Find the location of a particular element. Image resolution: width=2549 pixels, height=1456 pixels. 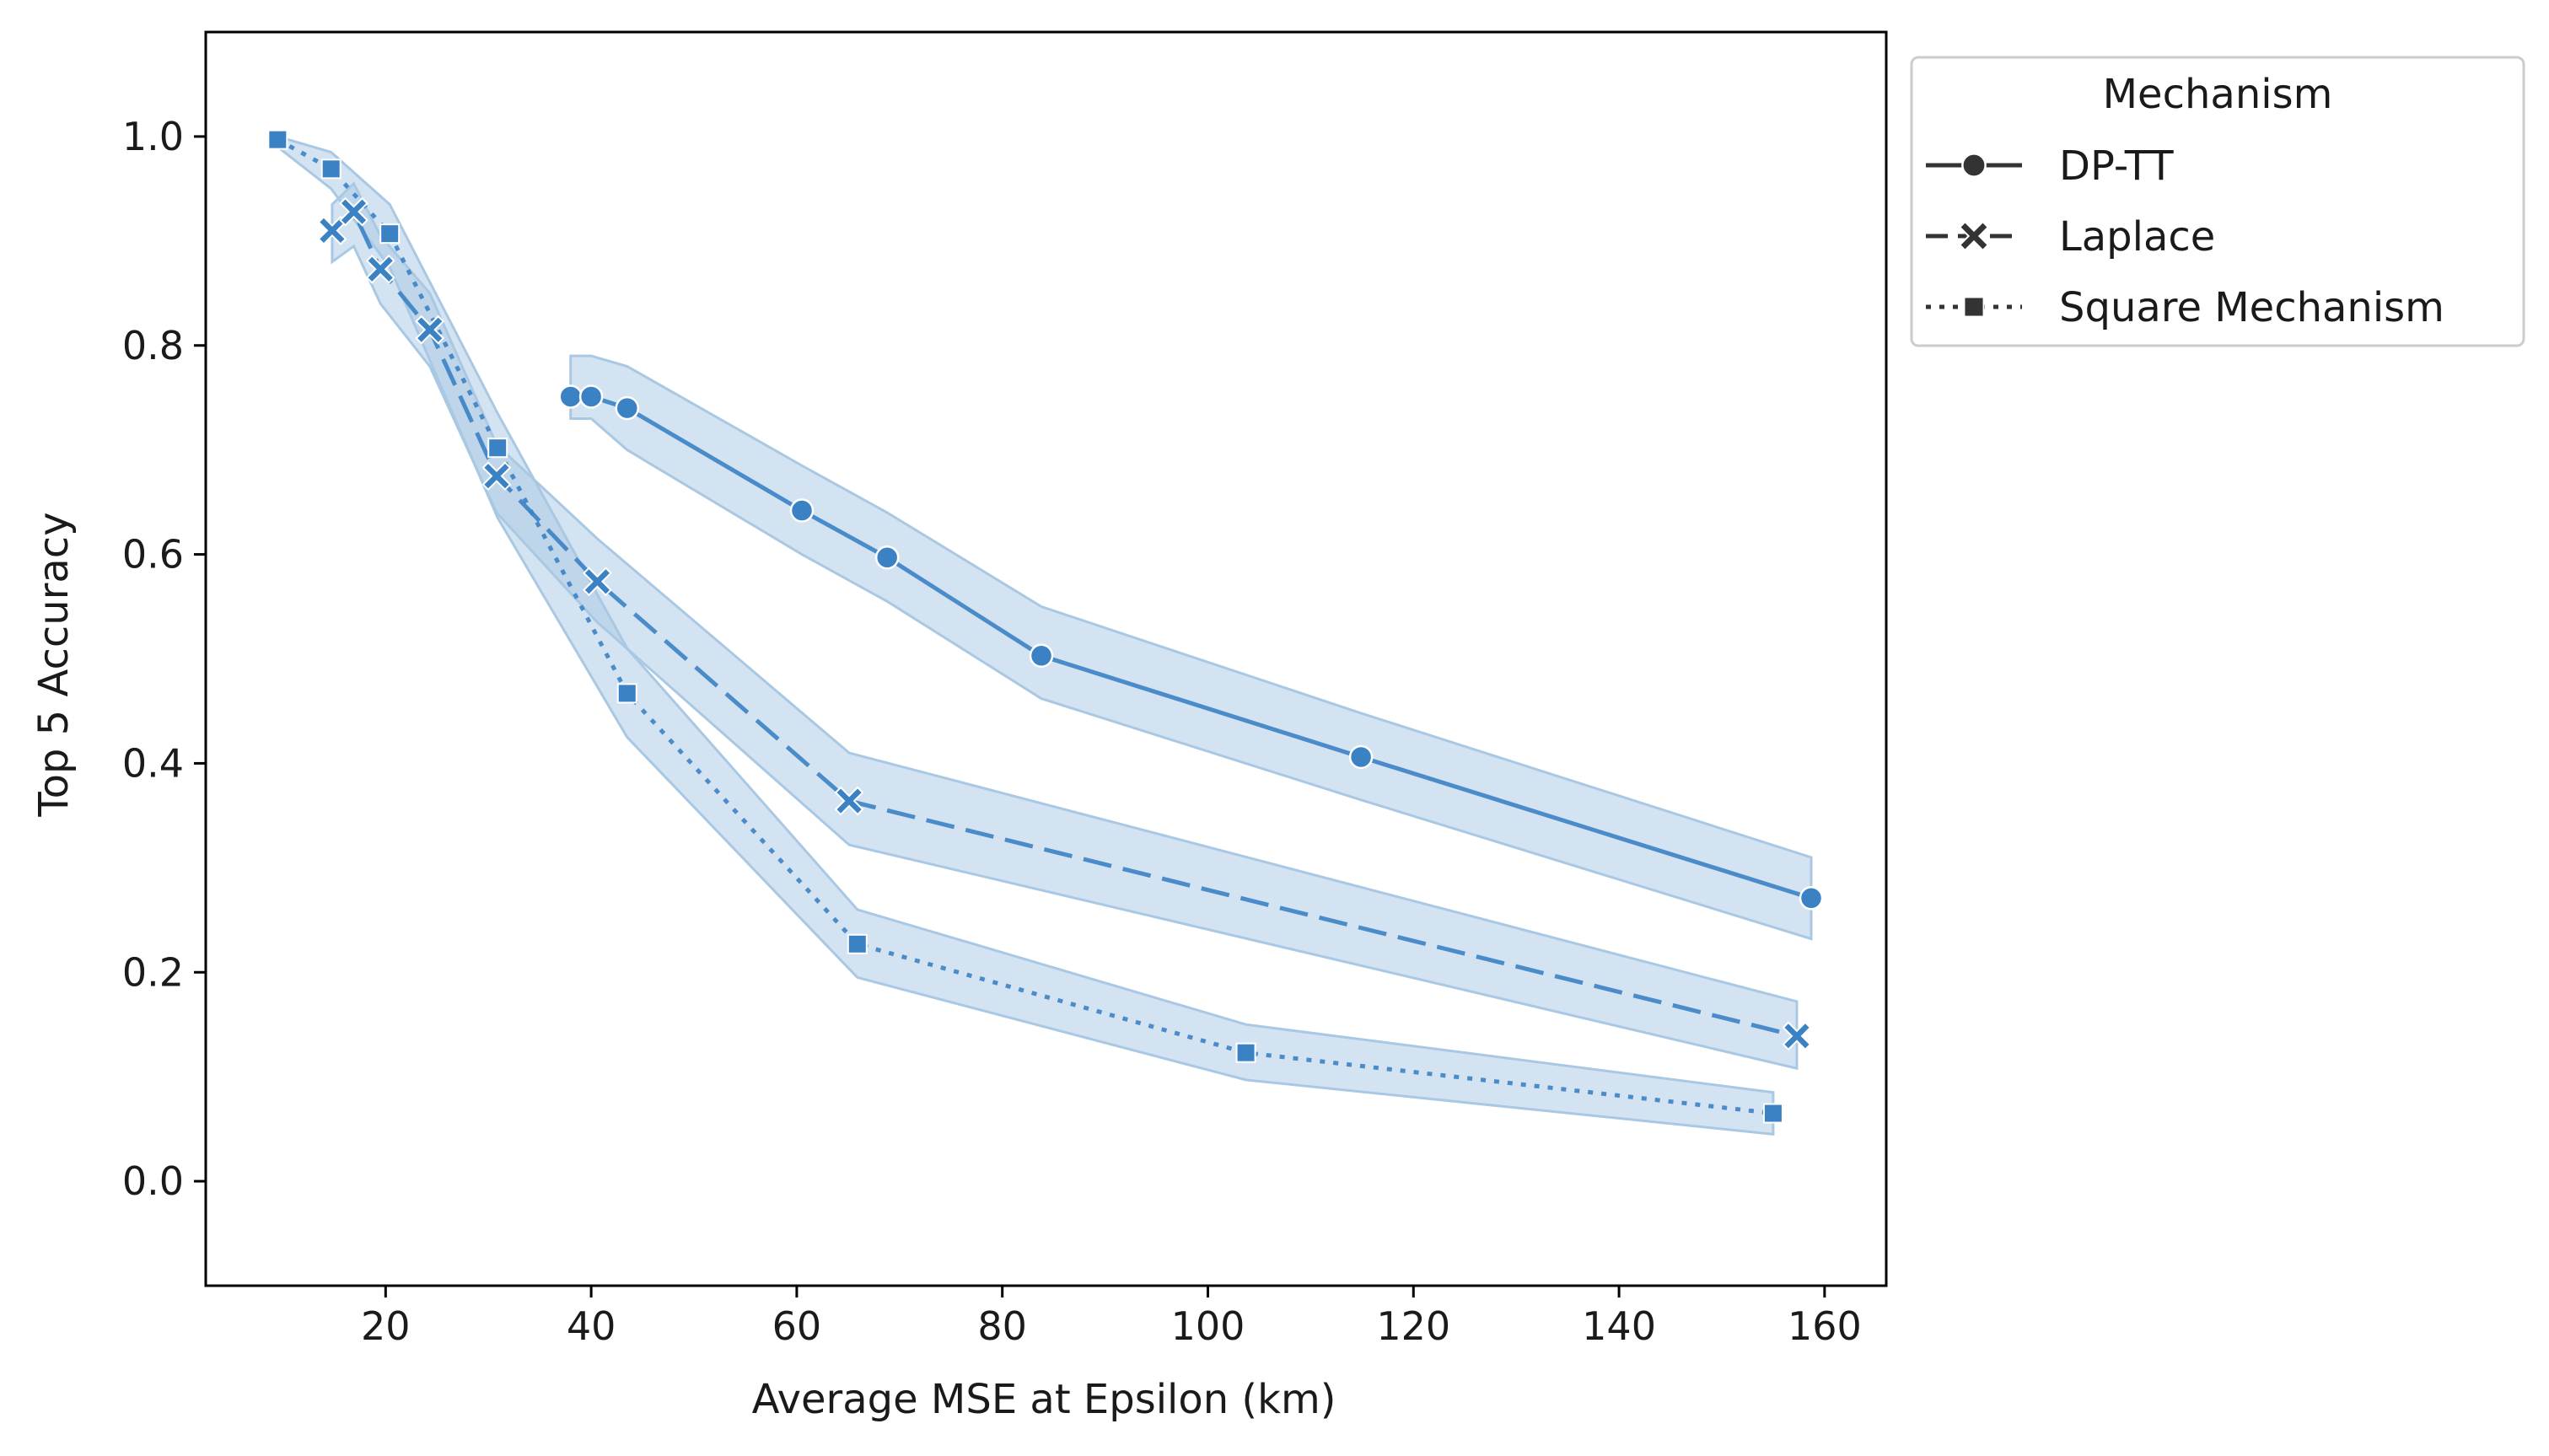

y-tick-label: 0.2 is located at coordinates (153, 972).